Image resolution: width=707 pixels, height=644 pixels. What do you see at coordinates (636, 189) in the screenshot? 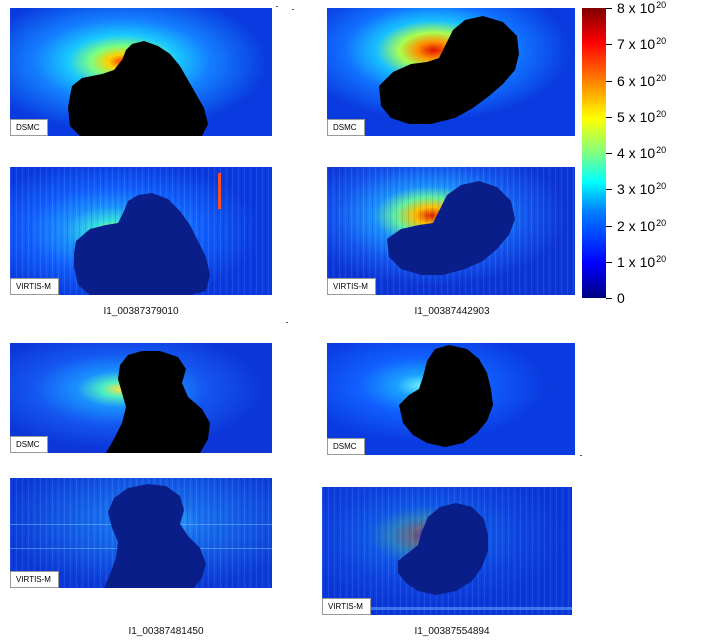
I see `colorbar-tick-value: 3 x 10` at bounding box center [636, 189].